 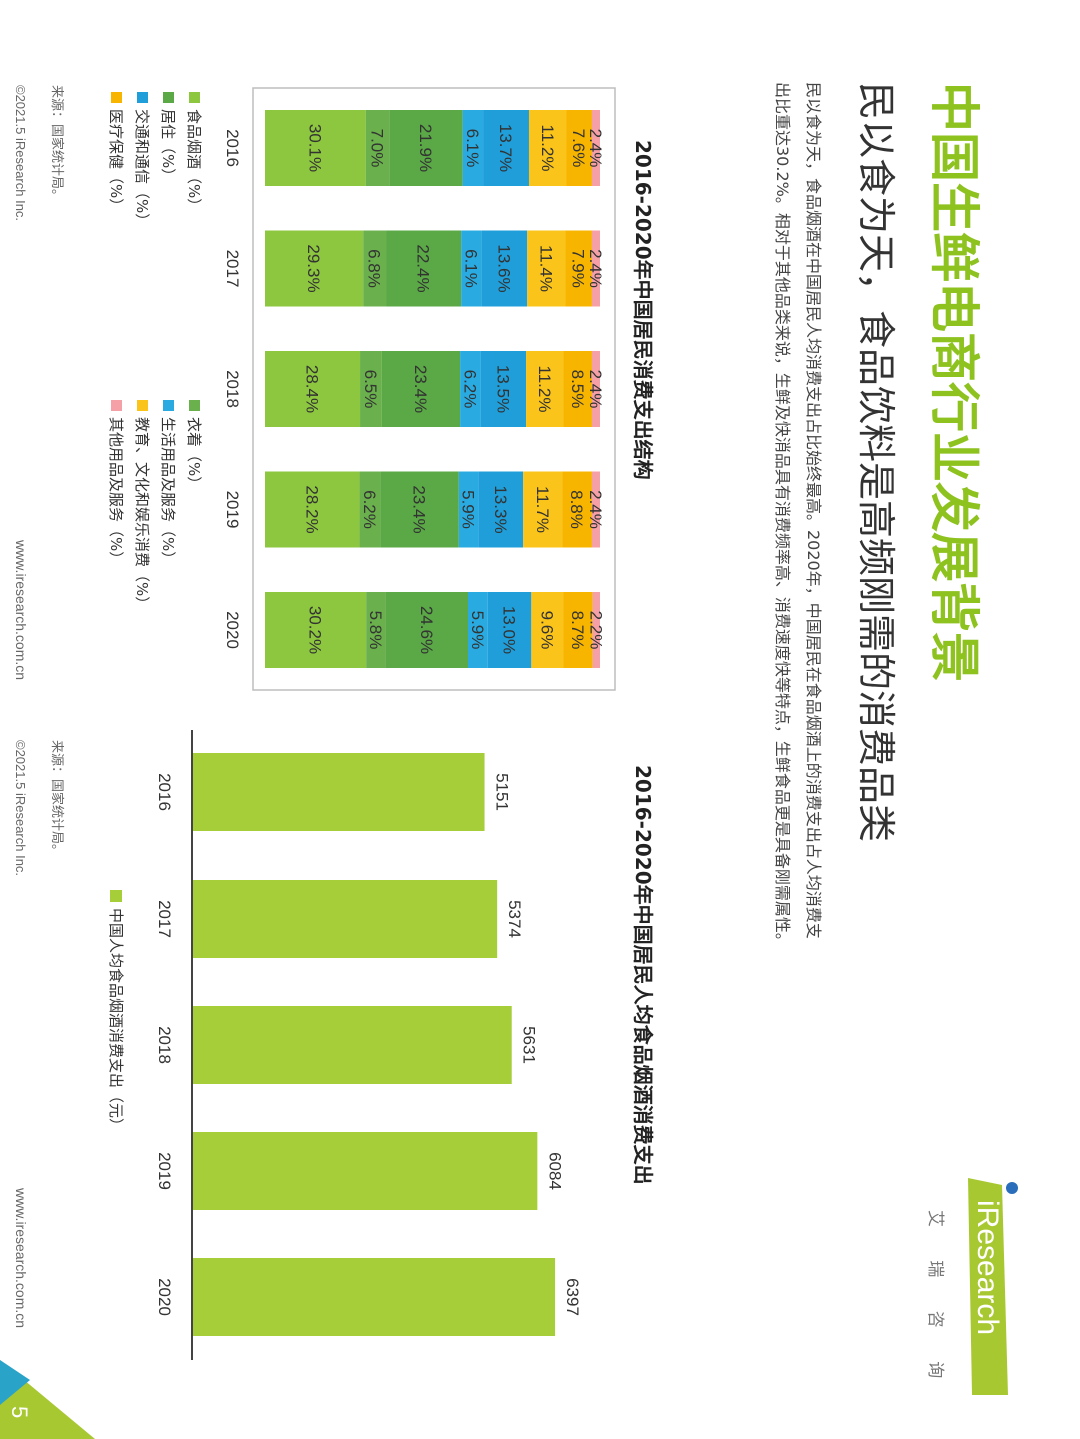 I want to click on stacked-bar-label: 13.7%, so click(x=505, y=148).